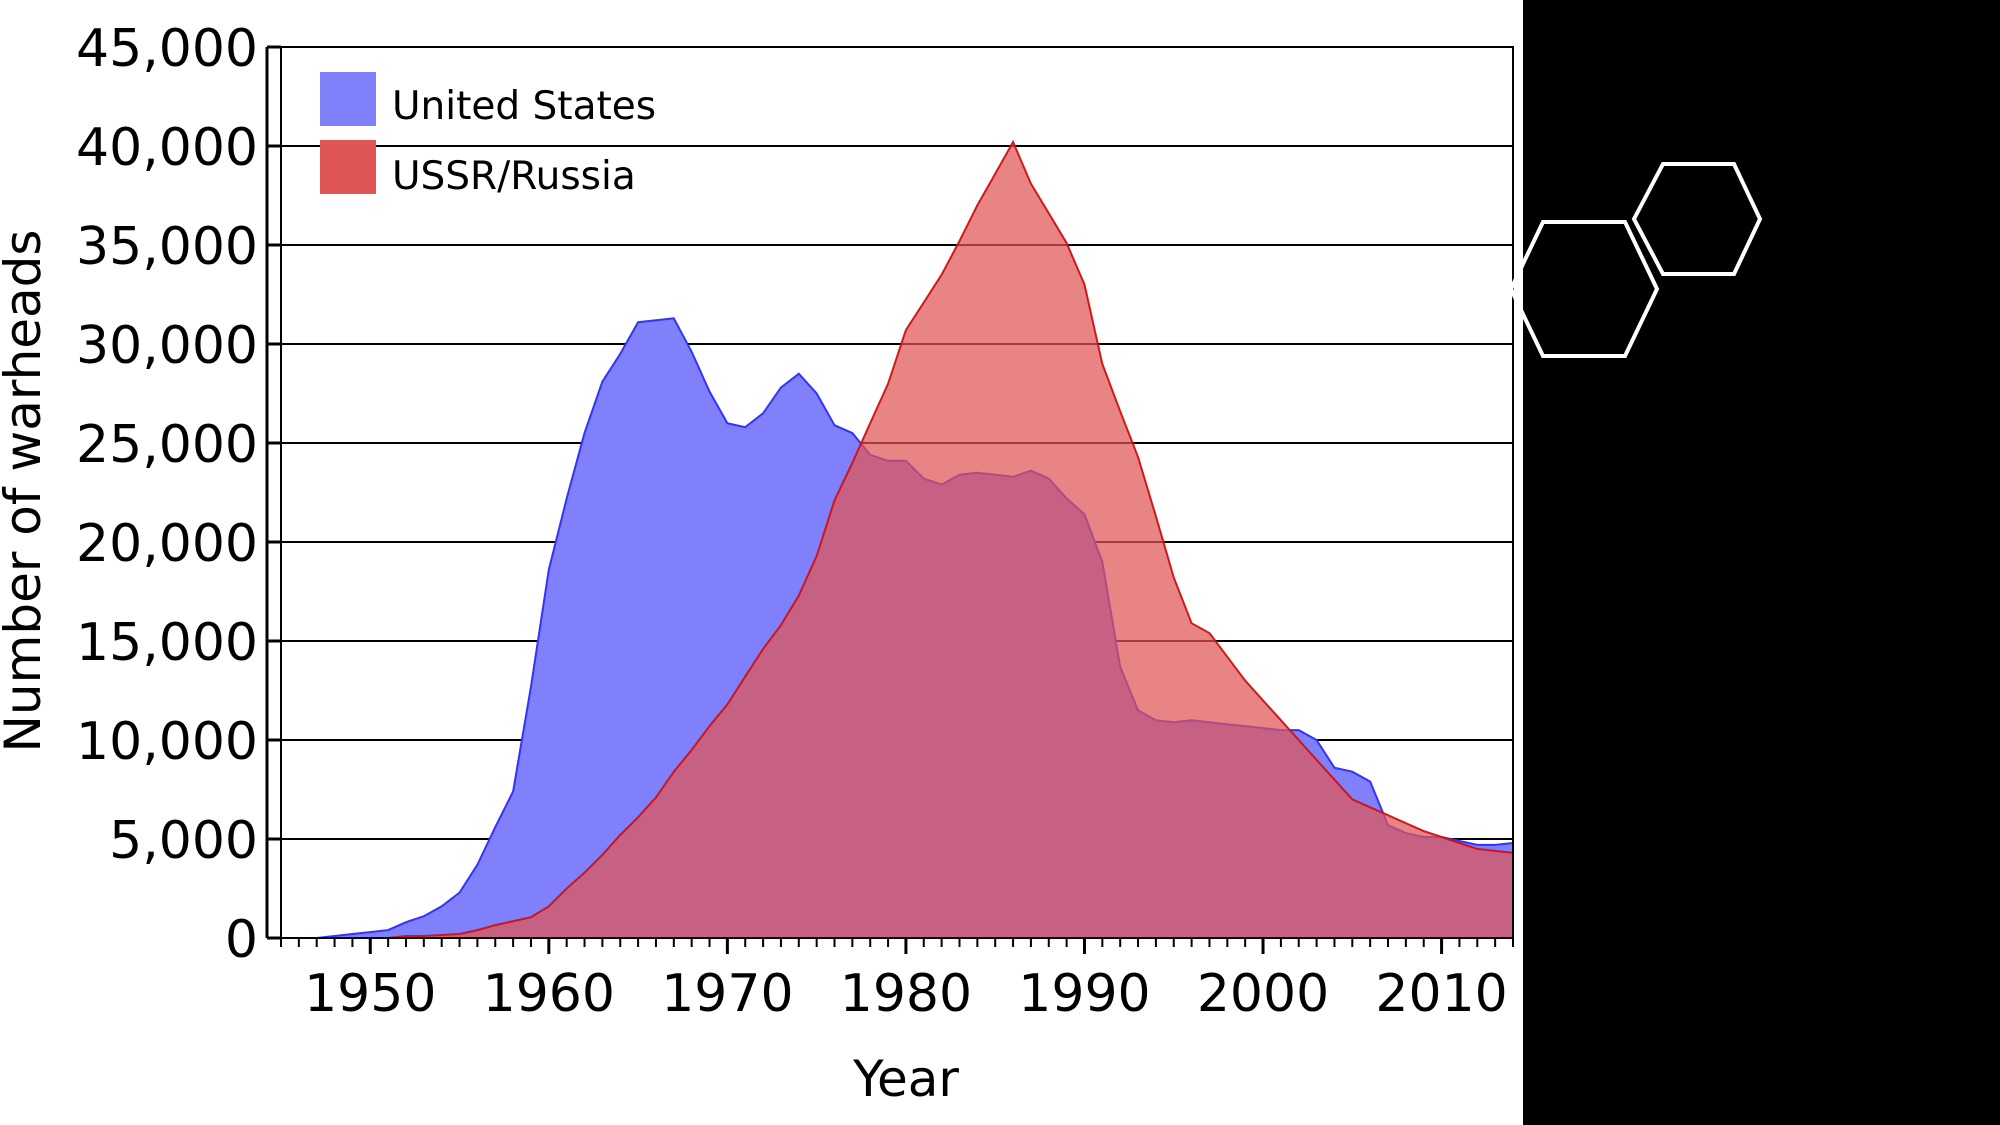 The height and width of the screenshot is (1125, 2000). I want to click on x-tick-label-1970: 1970, so click(727, 994).